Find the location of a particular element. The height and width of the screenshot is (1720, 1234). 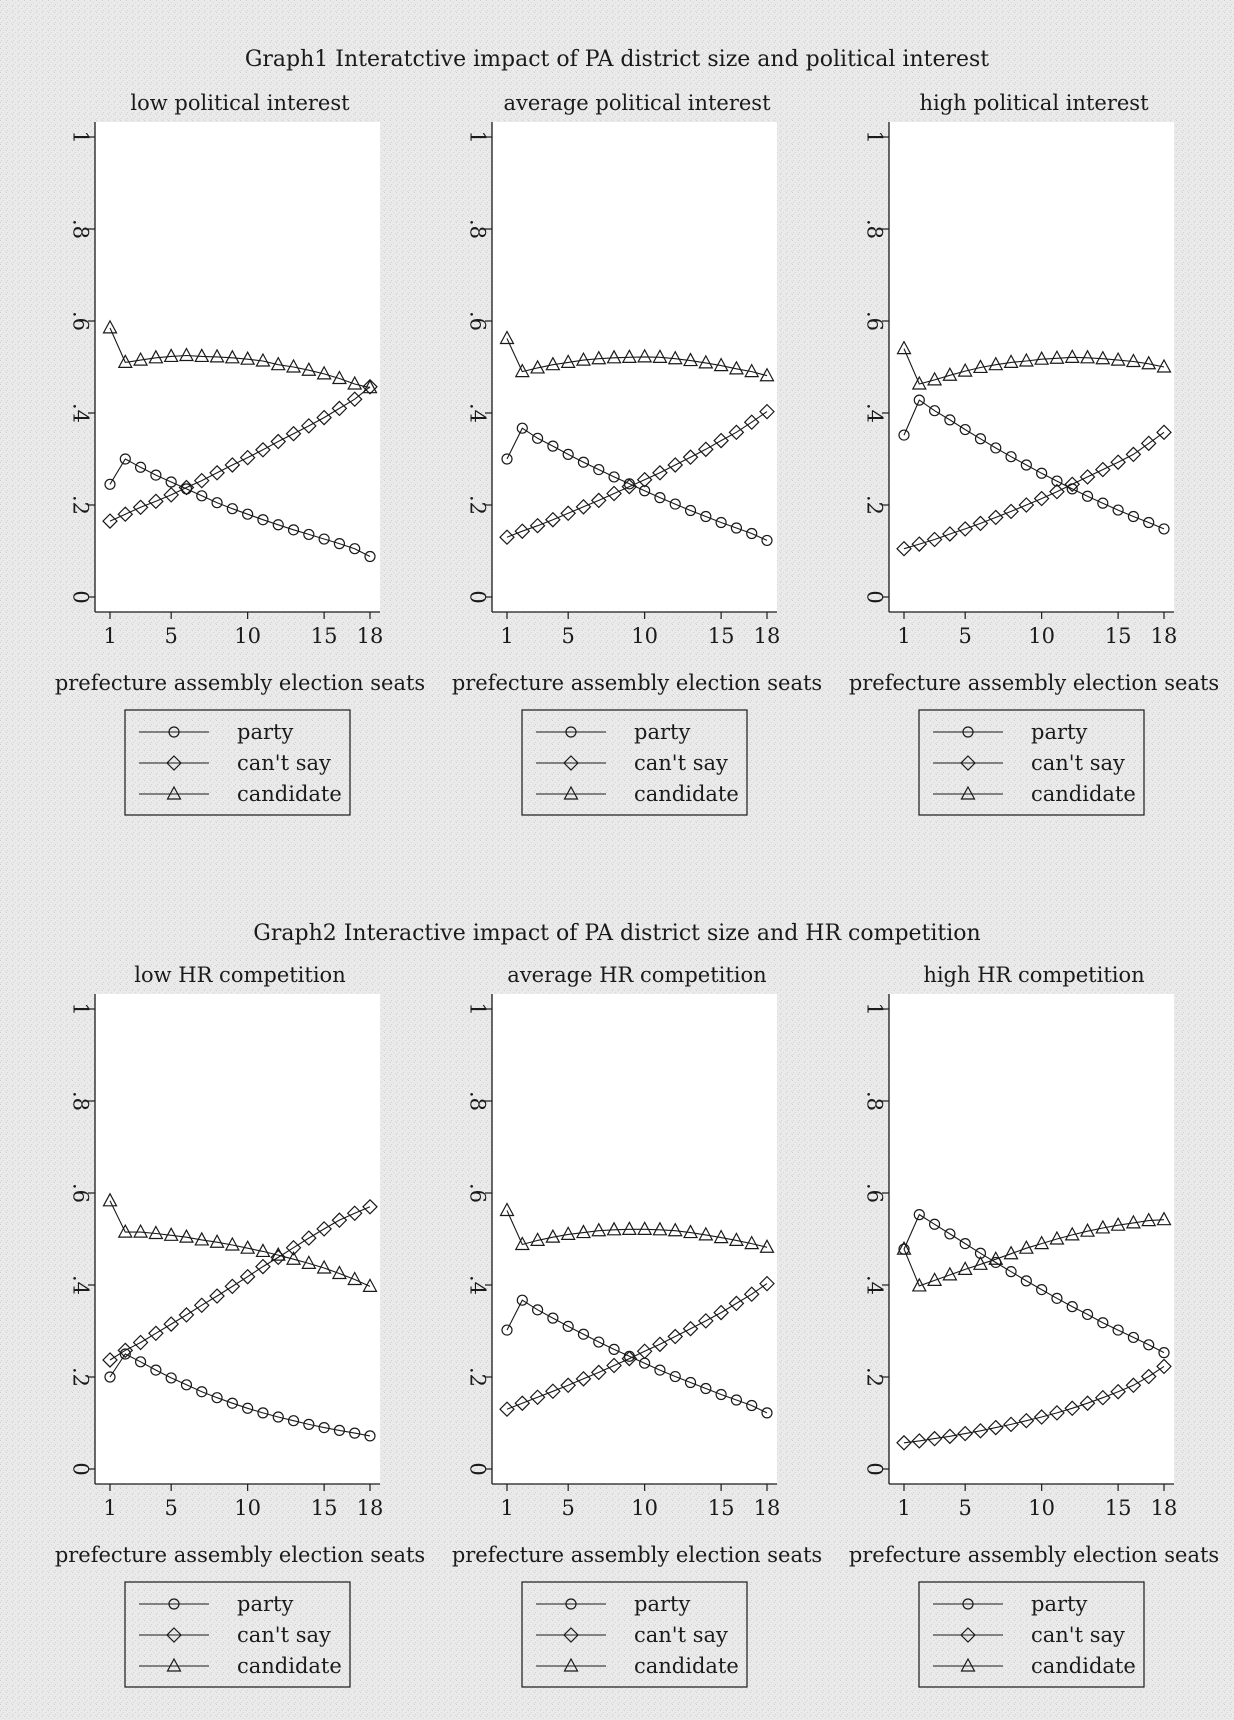

series-candidate is located at coordinates (240, 356).